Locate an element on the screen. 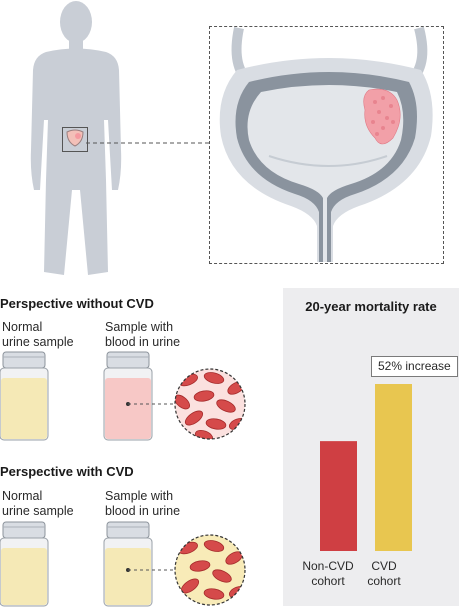 This screenshot has width=468, height=610. annotation-badge: 52% increase is located at coordinates (414, 366).